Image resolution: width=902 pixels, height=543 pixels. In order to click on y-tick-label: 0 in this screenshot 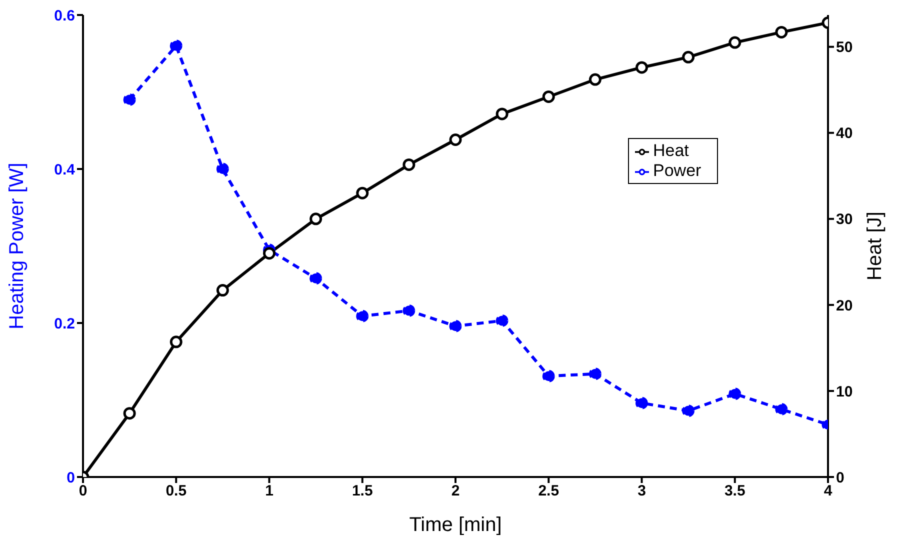, I will do `click(70, 477)`.